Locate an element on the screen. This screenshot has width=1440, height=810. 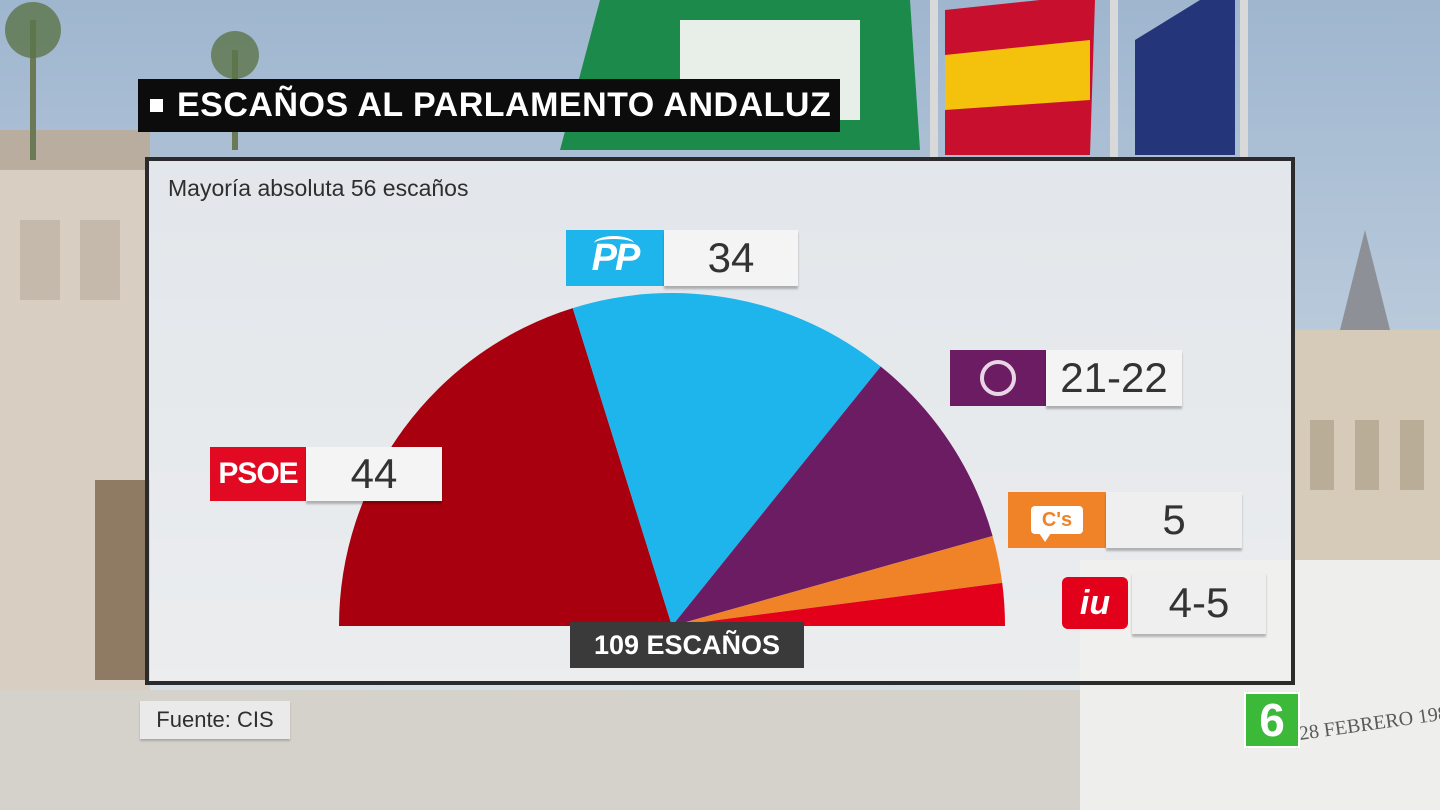
chart-title: ESCAÑOS AL PARLAMENTO ANDALUZ is located at coordinates (504, 105).